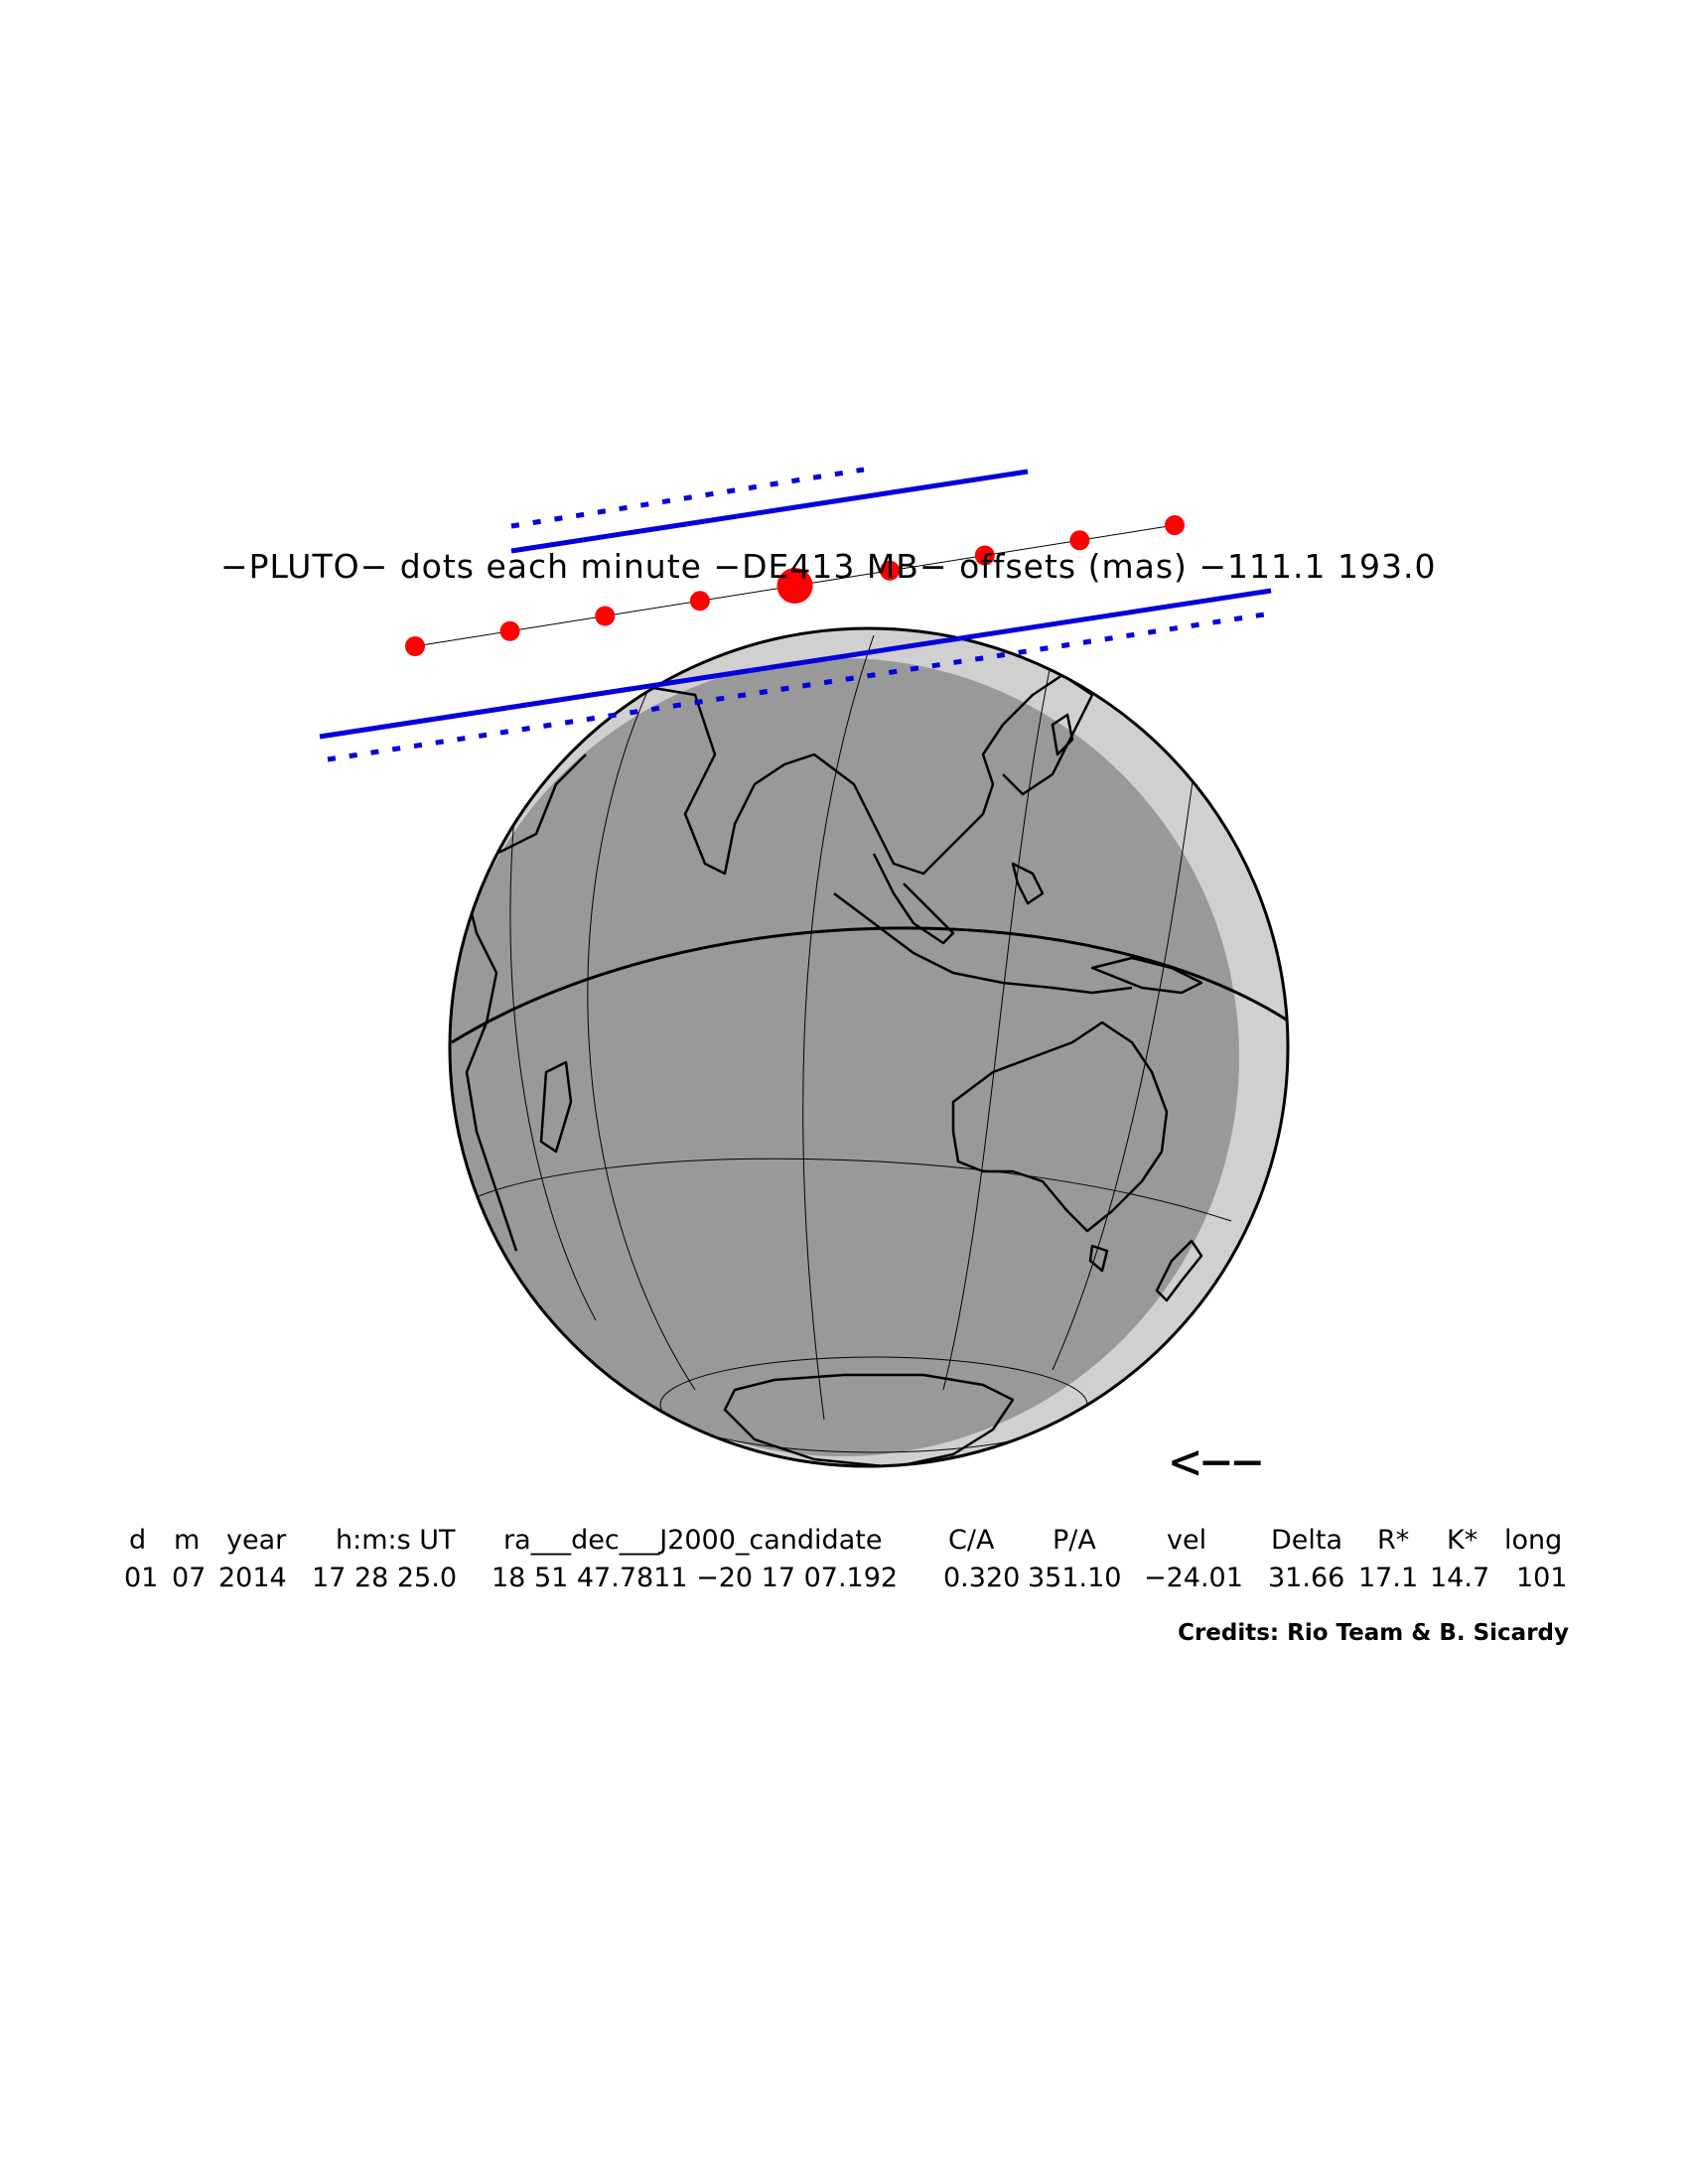 This screenshot has width=1688, height=2184. What do you see at coordinates (1060, 1127) in the screenshot?
I see `coast-australia` at bounding box center [1060, 1127].